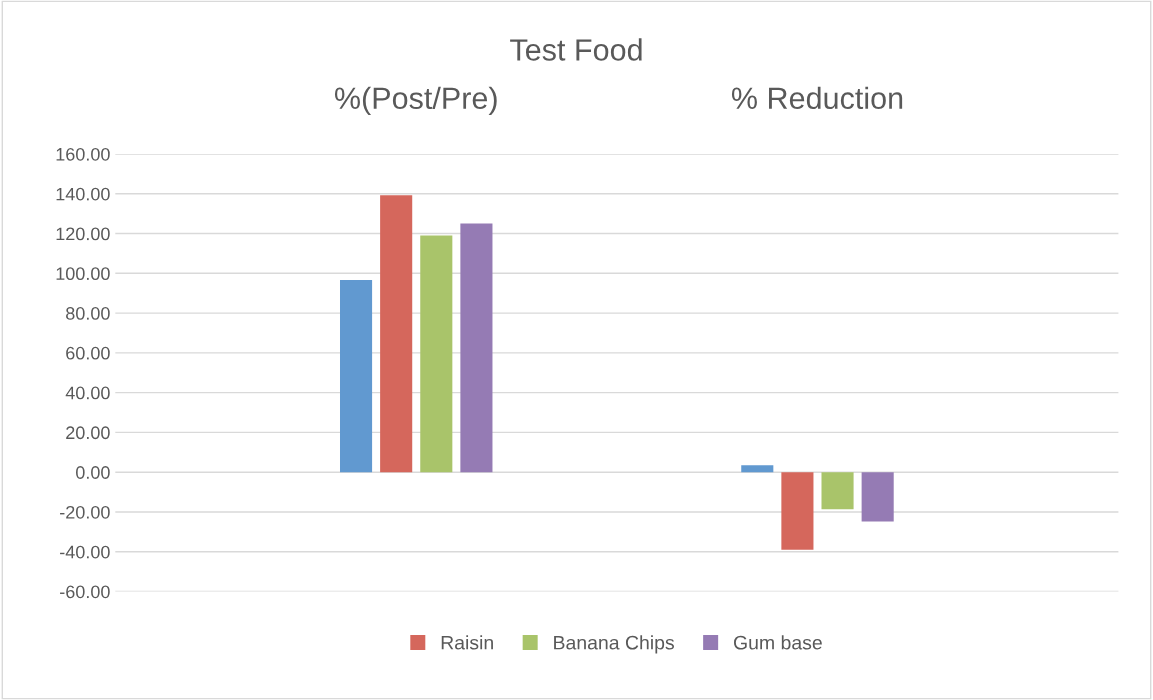 This screenshot has height=700, width=1153. What do you see at coordinates (614, 644) in the screenshot?
I see `legend-label: Banana Chips` at bounding box center [614, 644].